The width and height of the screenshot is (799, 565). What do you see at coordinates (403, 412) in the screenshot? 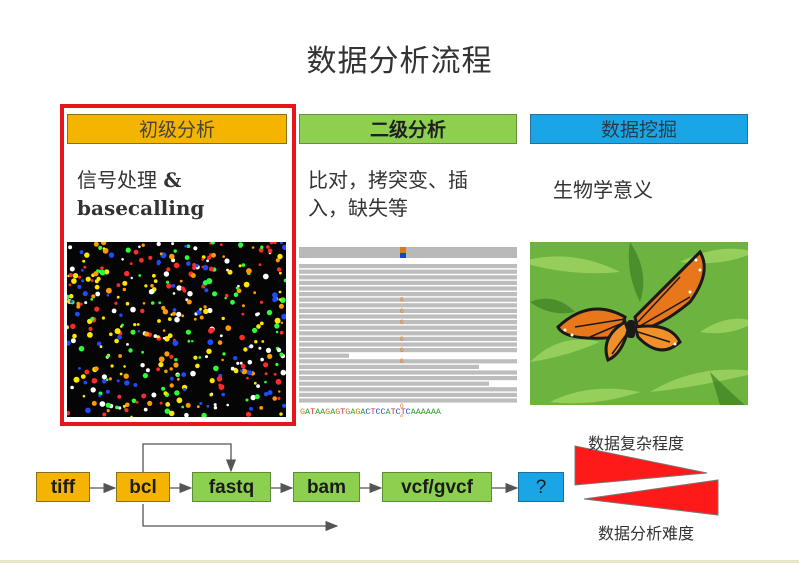
I see `reference-base: T` at bounding box center [403, 412].